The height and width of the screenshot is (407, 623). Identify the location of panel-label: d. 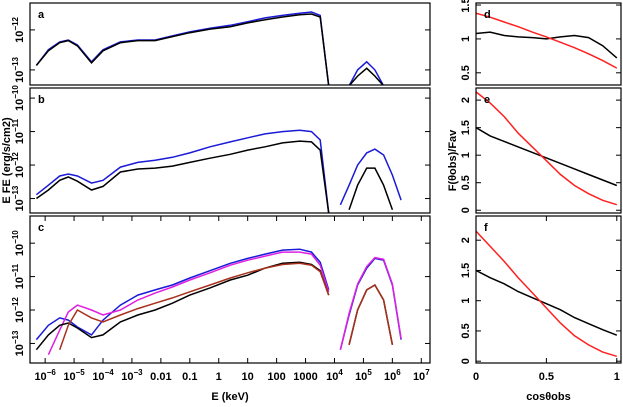
(487, 15).